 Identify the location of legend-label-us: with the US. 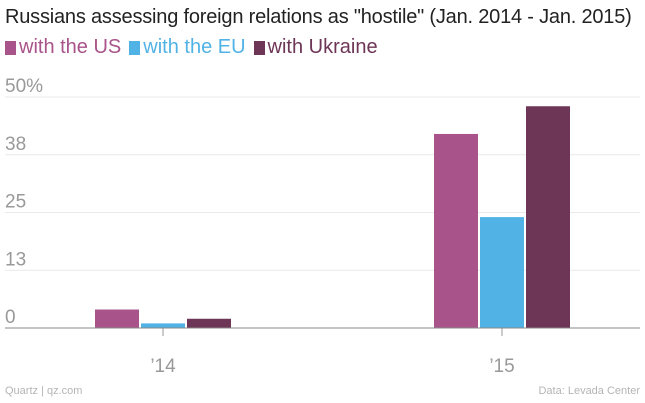
(70, 47).